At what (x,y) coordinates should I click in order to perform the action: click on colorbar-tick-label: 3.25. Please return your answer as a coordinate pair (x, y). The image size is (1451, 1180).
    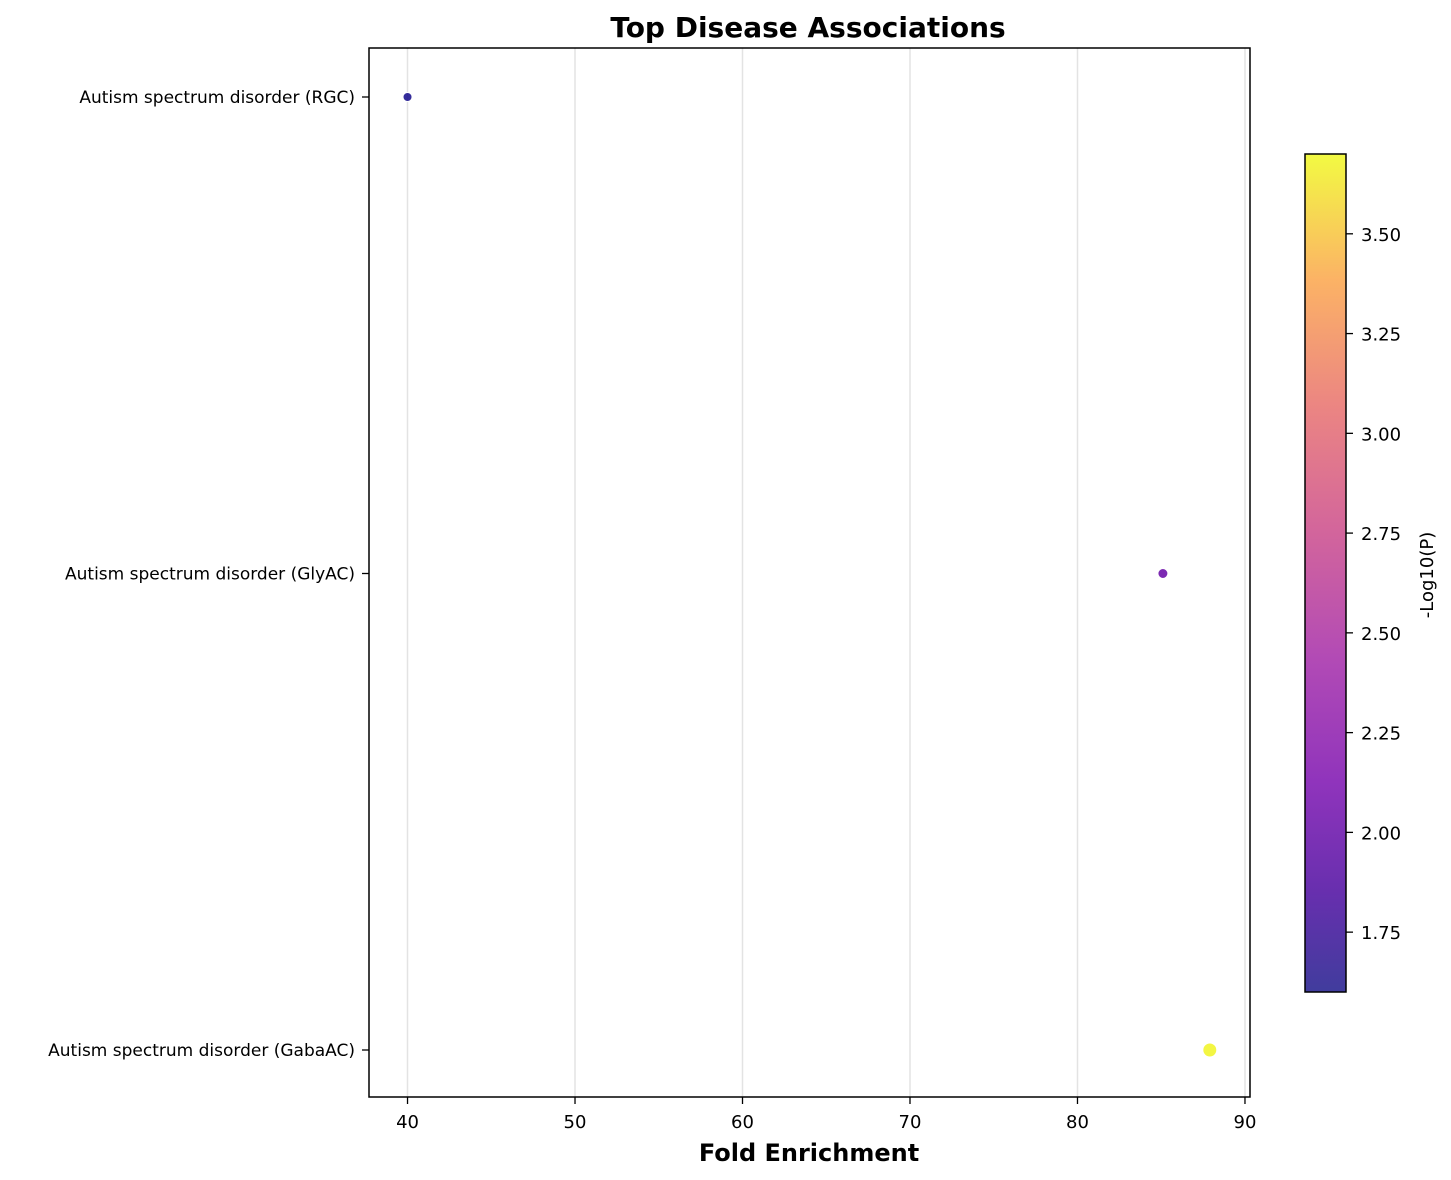
    Looking at the image, I should click on (1381, 335).